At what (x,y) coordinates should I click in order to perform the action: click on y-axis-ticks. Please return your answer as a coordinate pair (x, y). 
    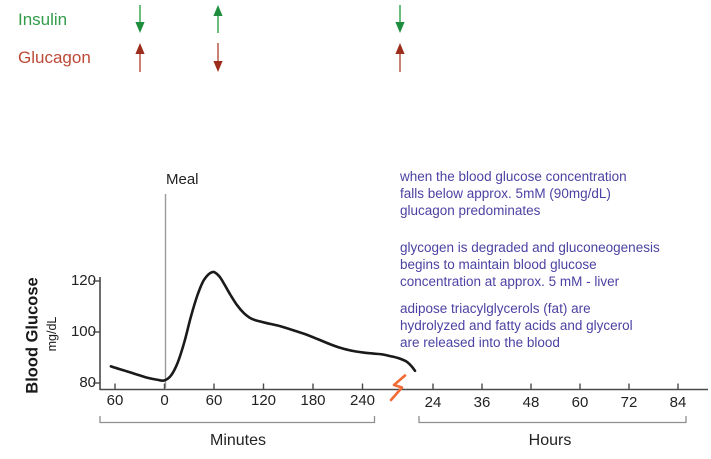
    Looking at the image, I should click on (96, 332).